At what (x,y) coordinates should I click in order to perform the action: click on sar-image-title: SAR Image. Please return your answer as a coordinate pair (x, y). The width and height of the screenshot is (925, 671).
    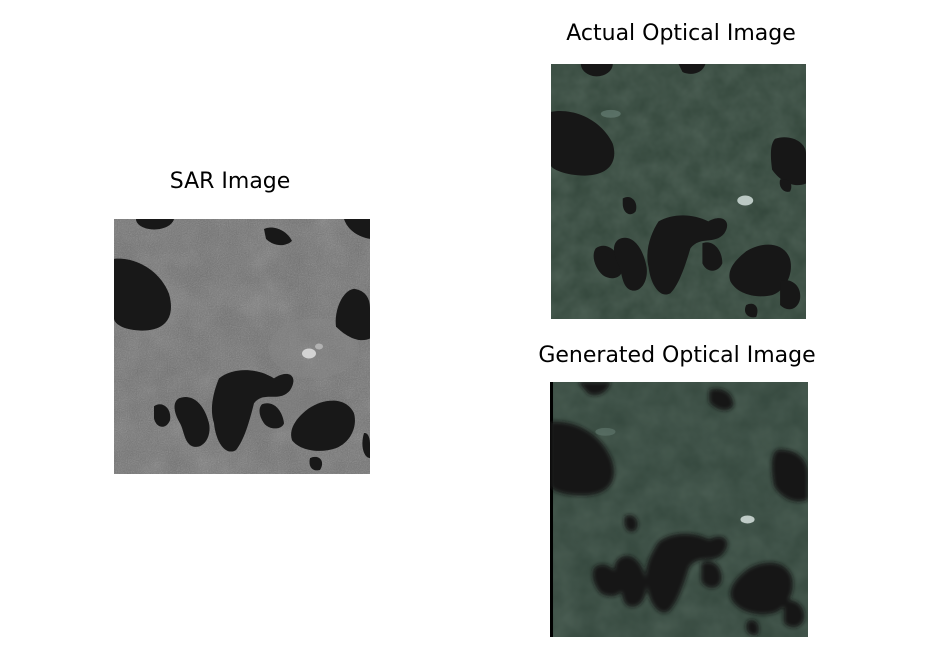
    Looking at the image, I should click on (230, 181).